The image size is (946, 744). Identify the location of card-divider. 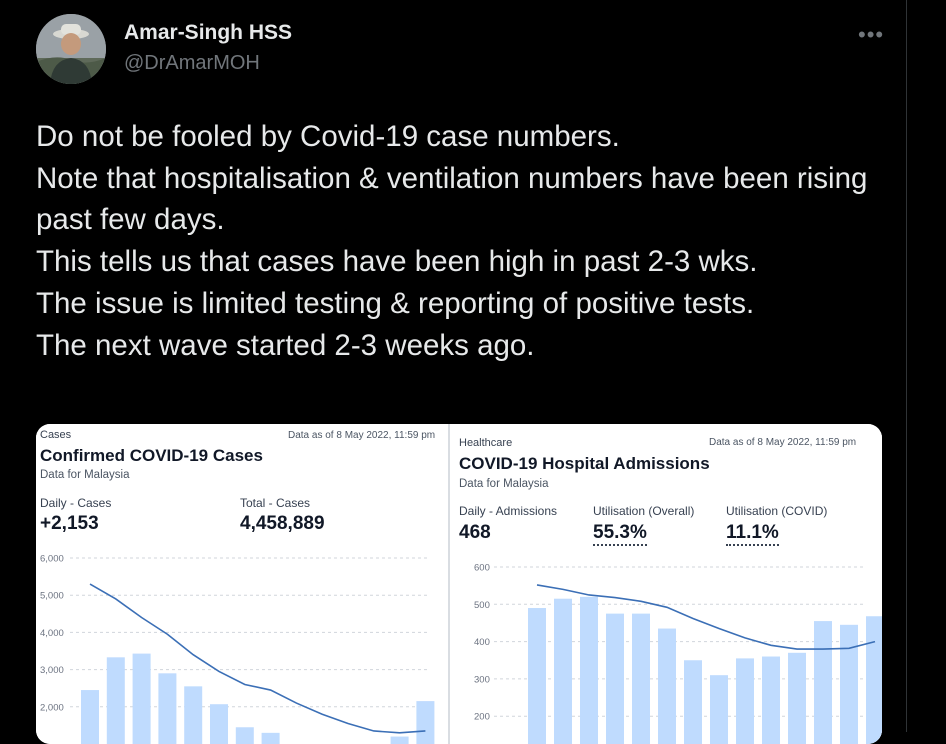
(449, 584).